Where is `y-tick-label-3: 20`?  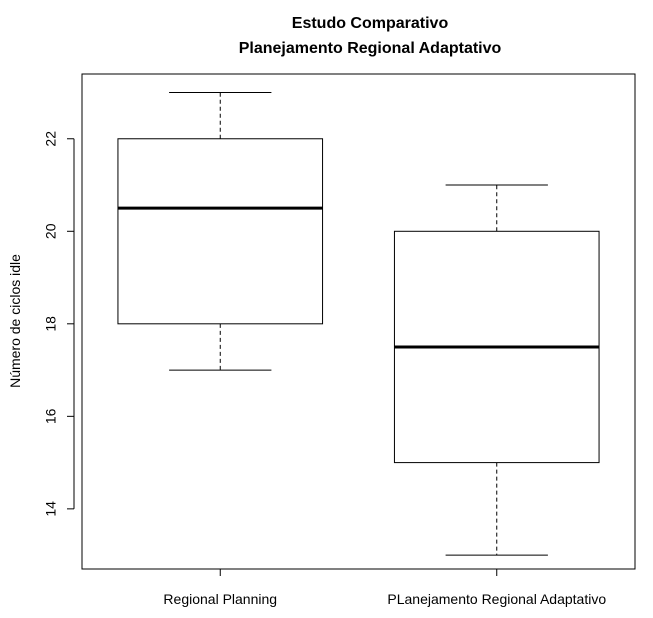
y-tick-label-3: 20 is located at coordinates (51, 231).